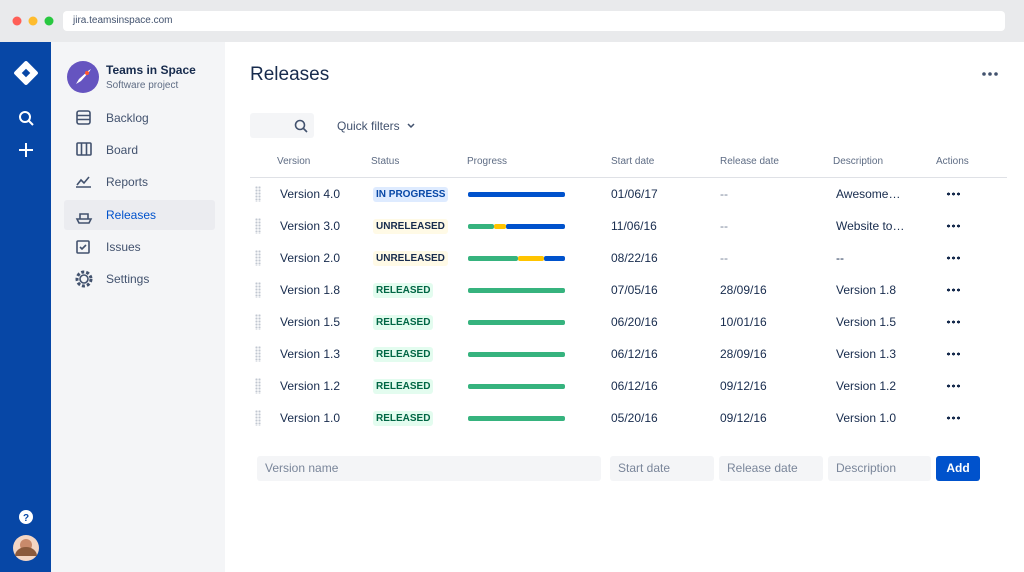  I want to click on more-button, so click(990, 74).